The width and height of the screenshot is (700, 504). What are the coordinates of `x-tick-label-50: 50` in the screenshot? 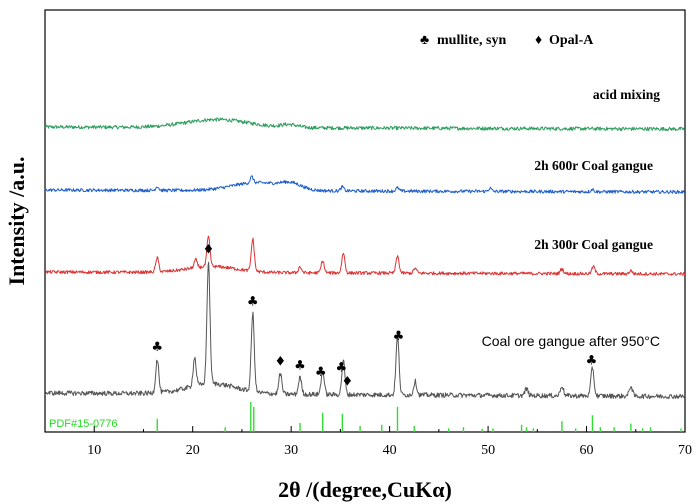 It's located at (488, 450).